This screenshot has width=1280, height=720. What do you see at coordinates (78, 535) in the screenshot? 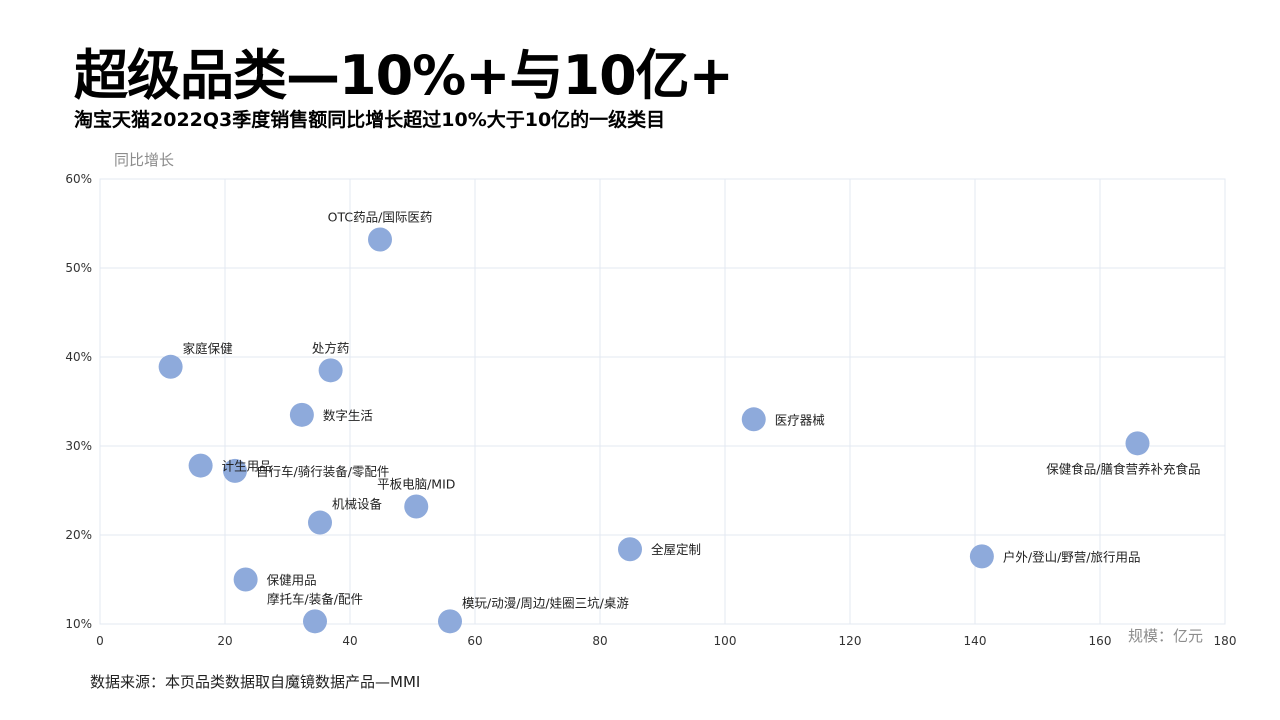
I see `y-tick-label: 20%` at bounding box center [78, 535].